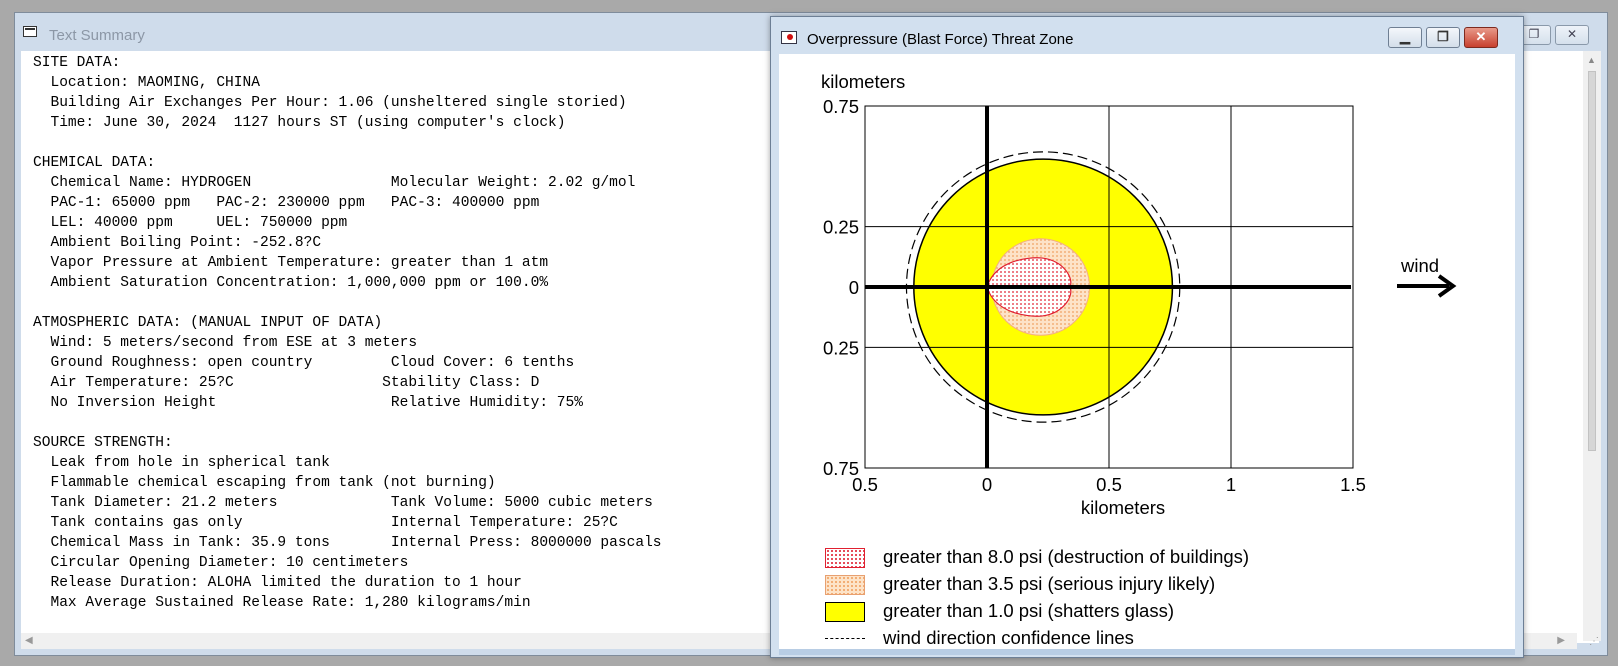  I want to click on minimize-button: ▁, so click(1405, 37).